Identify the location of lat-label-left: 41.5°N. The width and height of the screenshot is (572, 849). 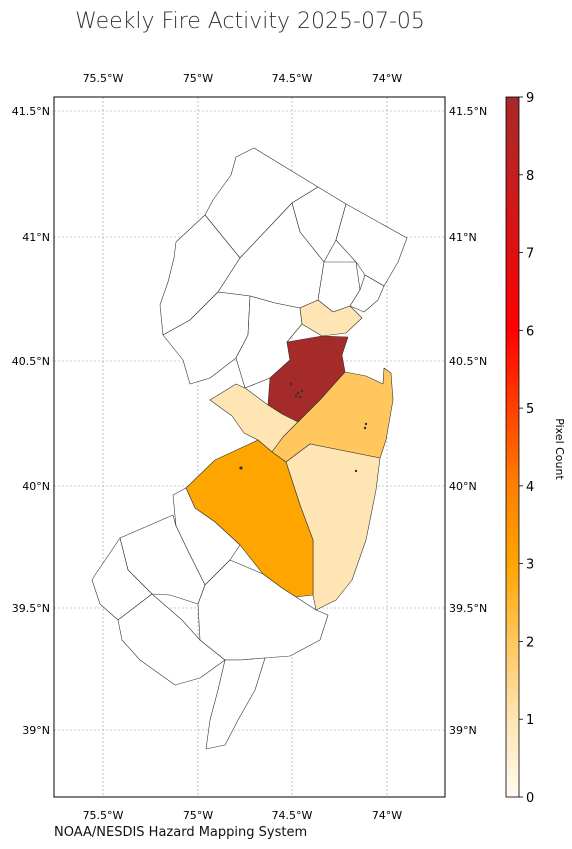
(31, 111).